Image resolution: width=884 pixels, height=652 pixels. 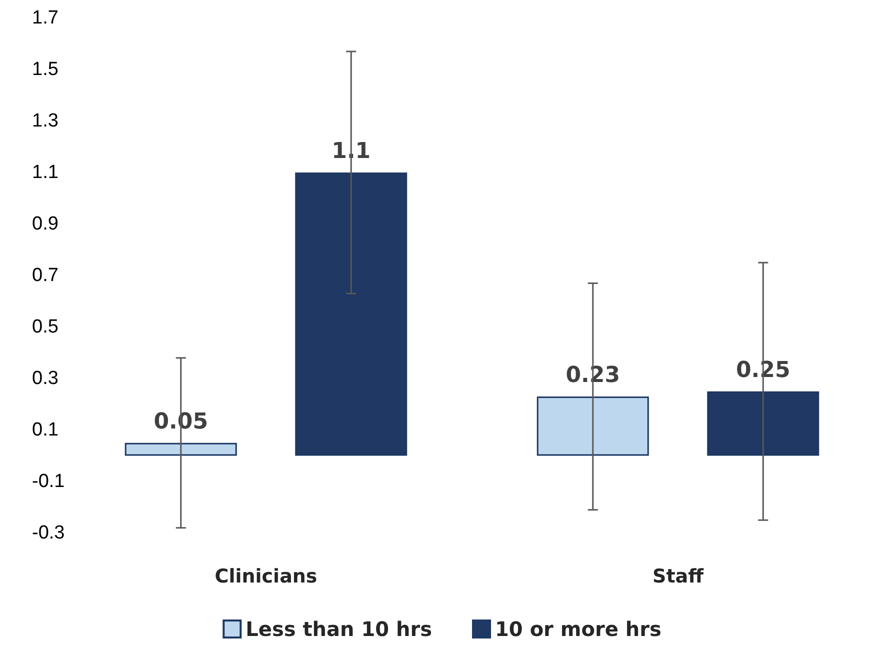 I want to click on y-tick-label: 1.3, so click(x=45, y=121).